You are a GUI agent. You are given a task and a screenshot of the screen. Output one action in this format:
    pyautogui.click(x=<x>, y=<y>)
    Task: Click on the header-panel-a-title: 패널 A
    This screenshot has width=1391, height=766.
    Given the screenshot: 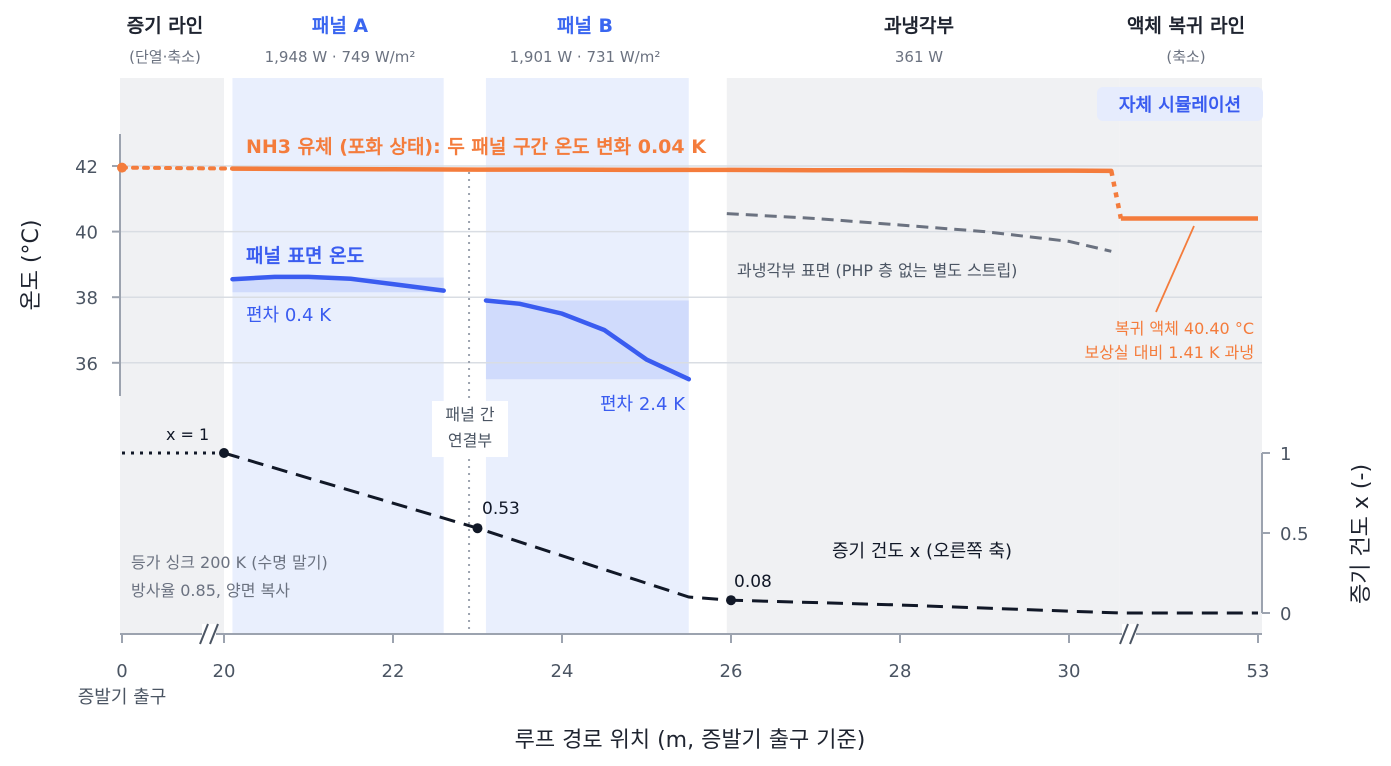 What is the action you would take?
    pyautogui.click(x=340, y=26)
    